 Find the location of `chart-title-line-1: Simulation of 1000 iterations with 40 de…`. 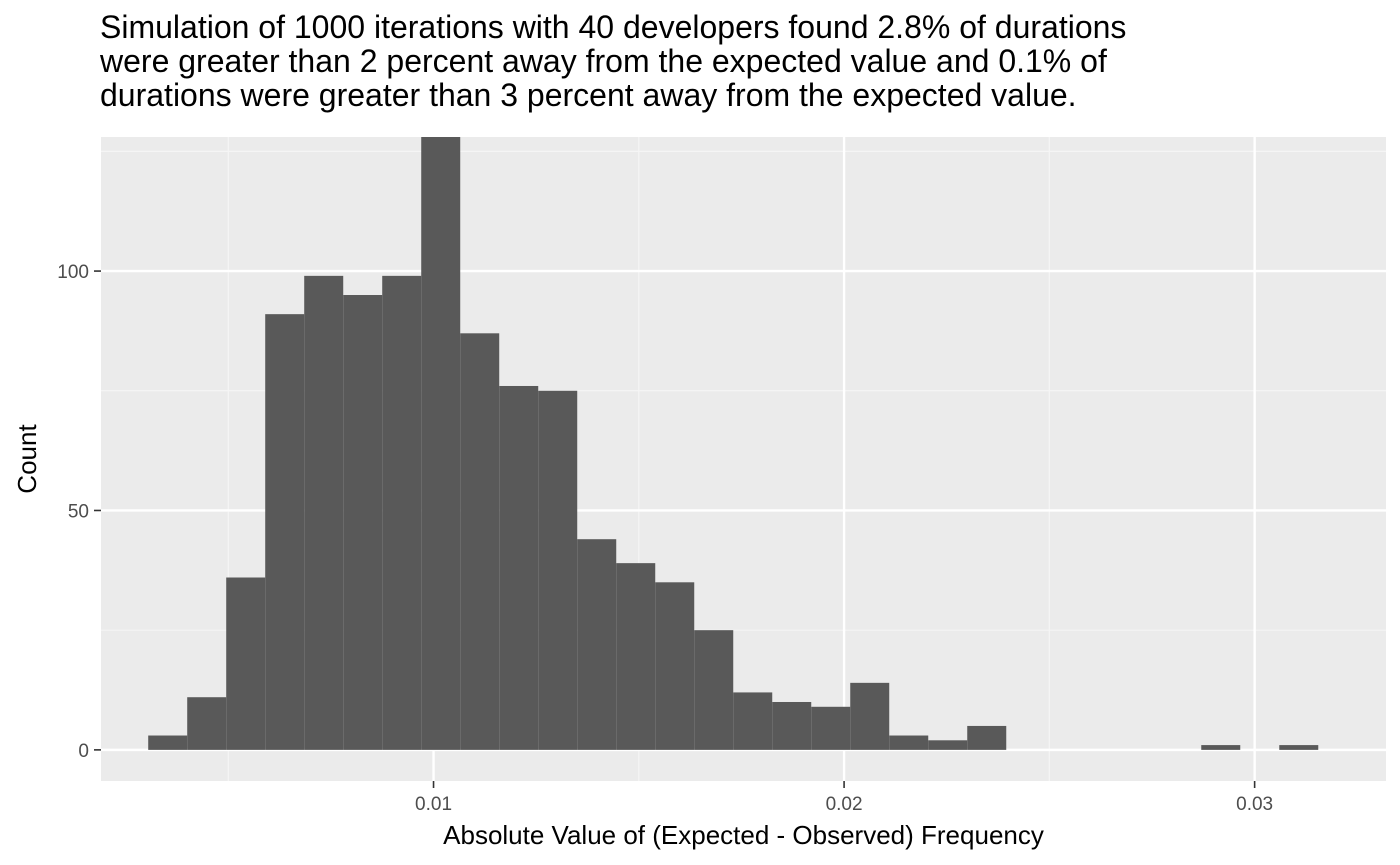

chart-title-line-1: Simulation of 1000 iterations with 40 de… is located at coordinates (613, 27).